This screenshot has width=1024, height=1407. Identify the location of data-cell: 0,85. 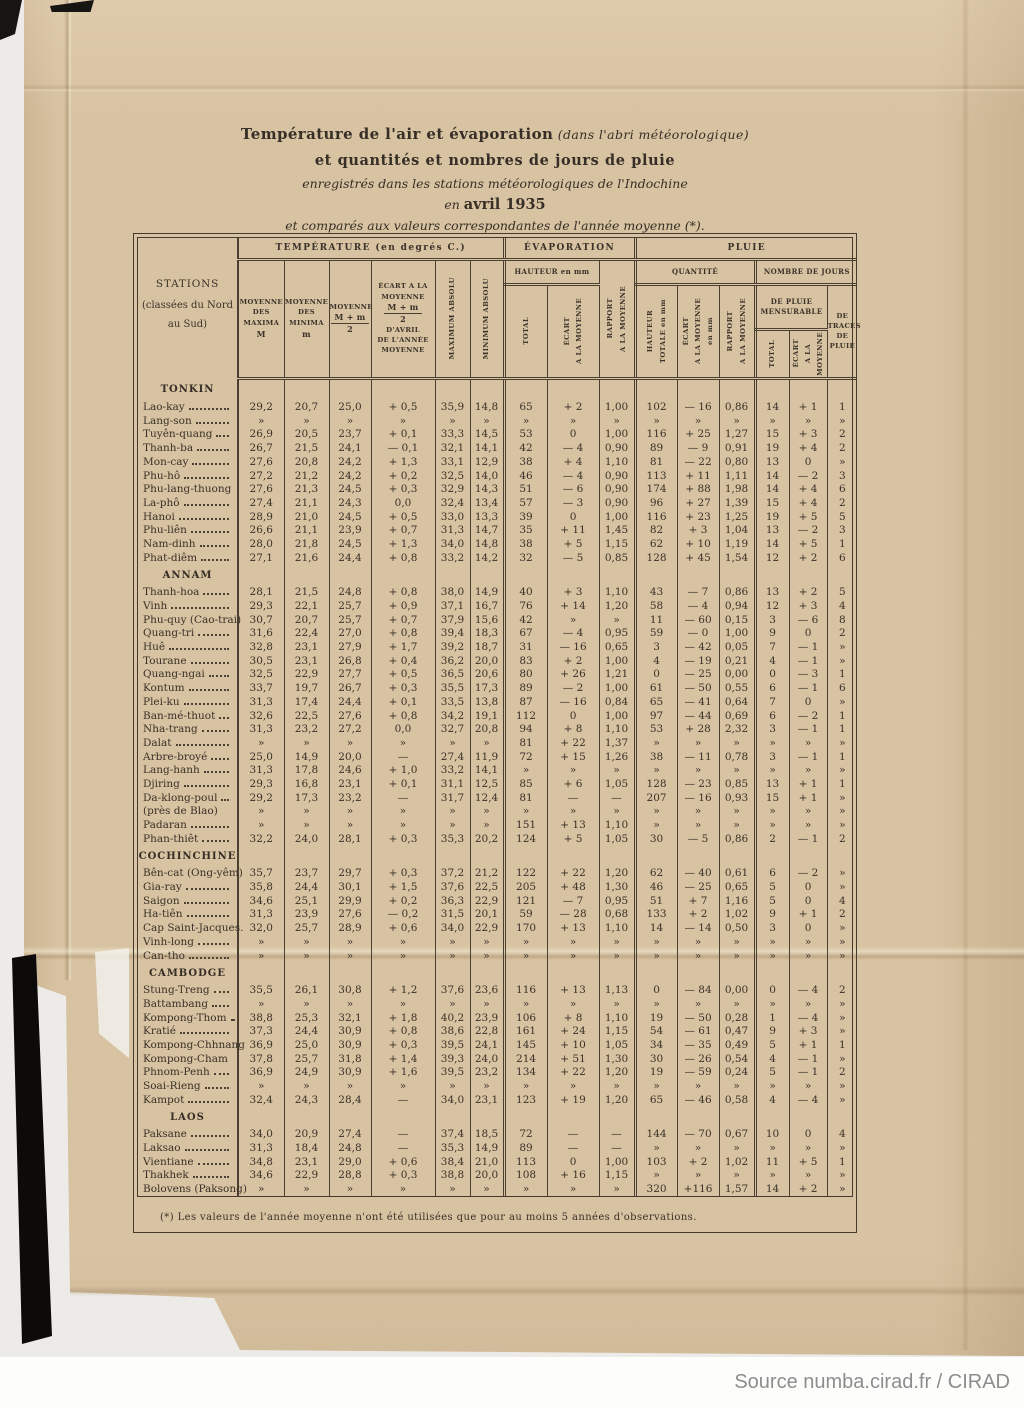
(737, 784).